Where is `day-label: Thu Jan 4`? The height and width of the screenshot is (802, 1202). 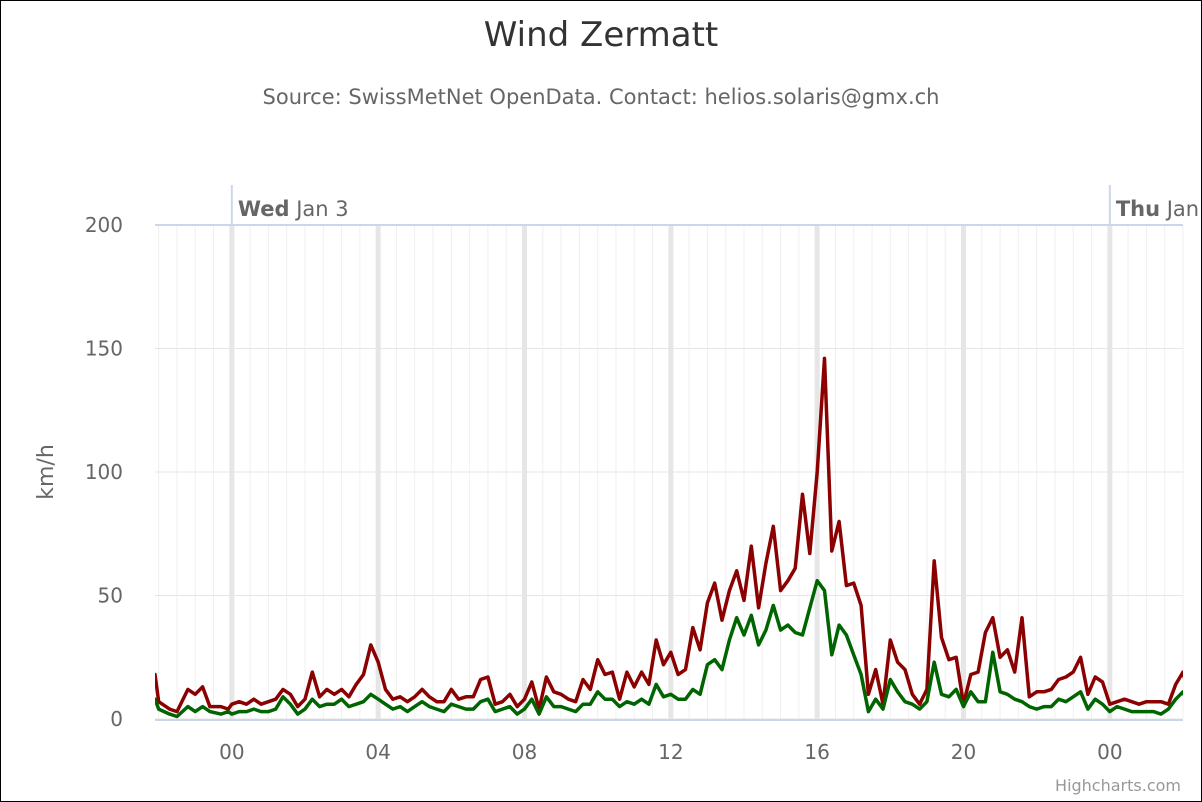 day-label: Thu Jan 4 is located at coordinates (1158, 209).